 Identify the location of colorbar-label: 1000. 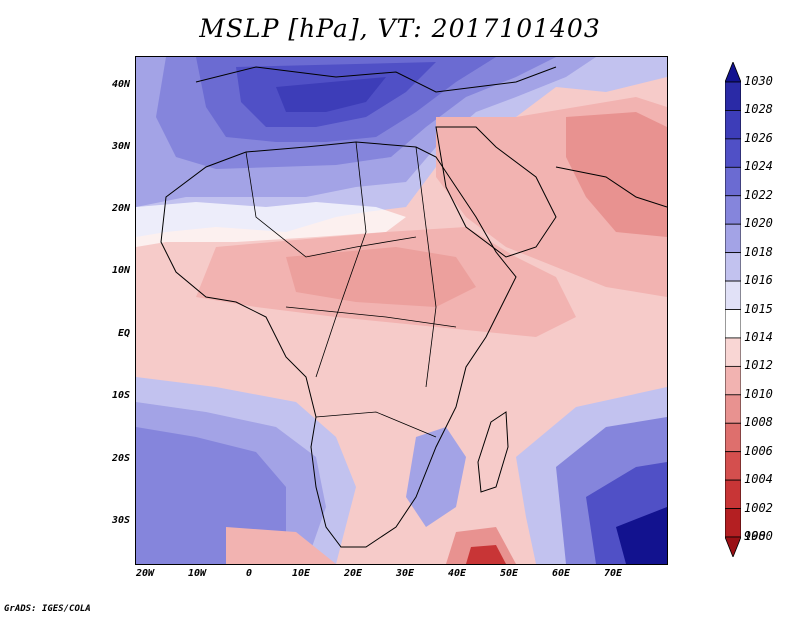
(758, 536).